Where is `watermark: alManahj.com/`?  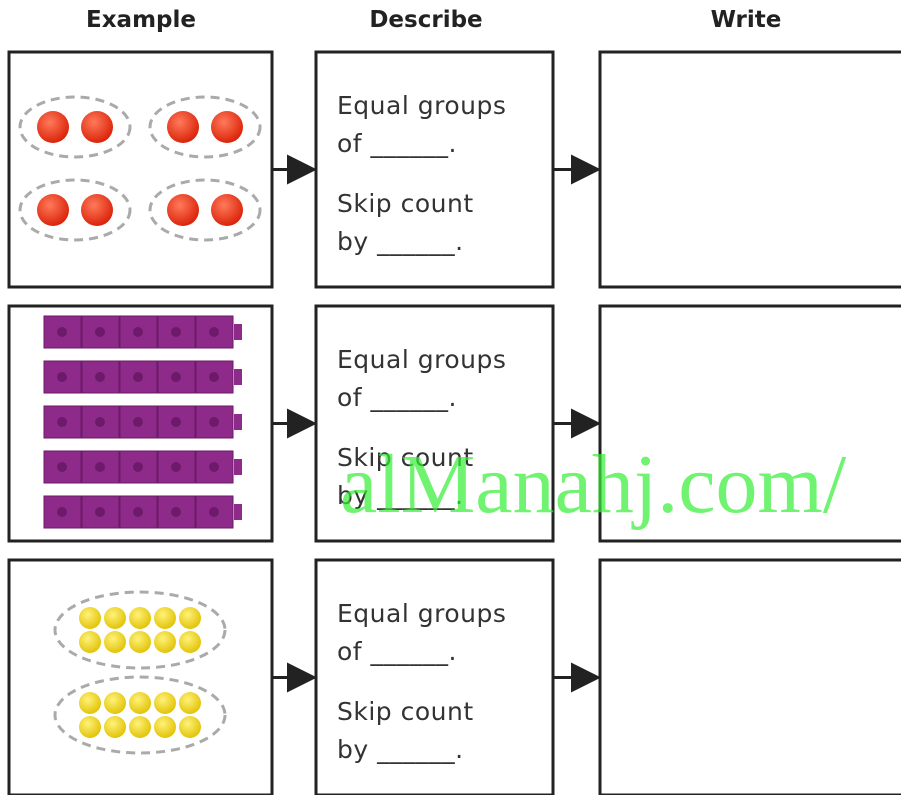 watermark: alManahj.com/ is located at coordinates (593, 484).